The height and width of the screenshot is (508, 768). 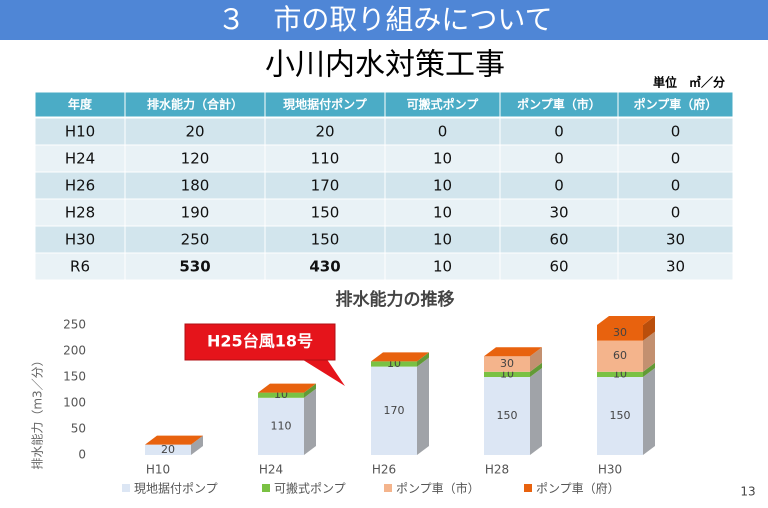 I want to click on callout-box, so click(x=260, y=342).